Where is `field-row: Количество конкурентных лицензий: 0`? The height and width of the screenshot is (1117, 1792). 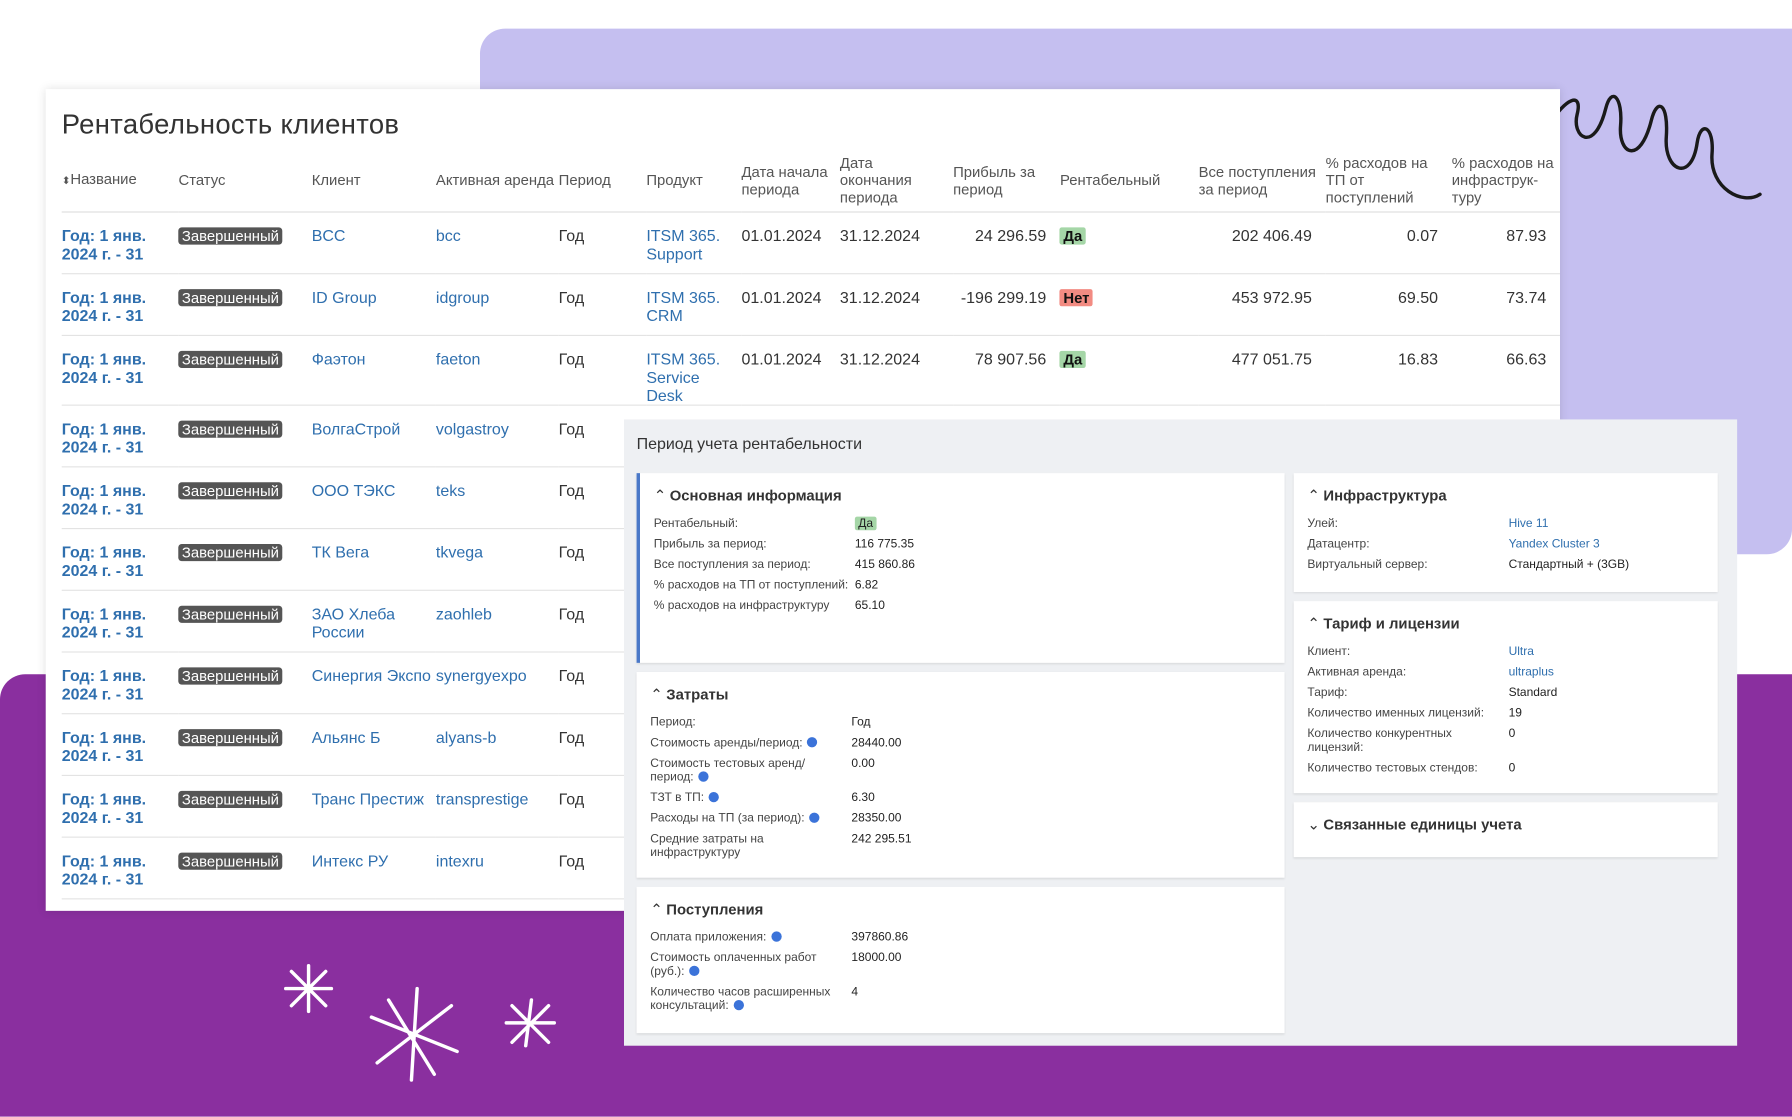
field-row: Количество конкурентных лицензий: 0 is located at coordinates (1505, 740).